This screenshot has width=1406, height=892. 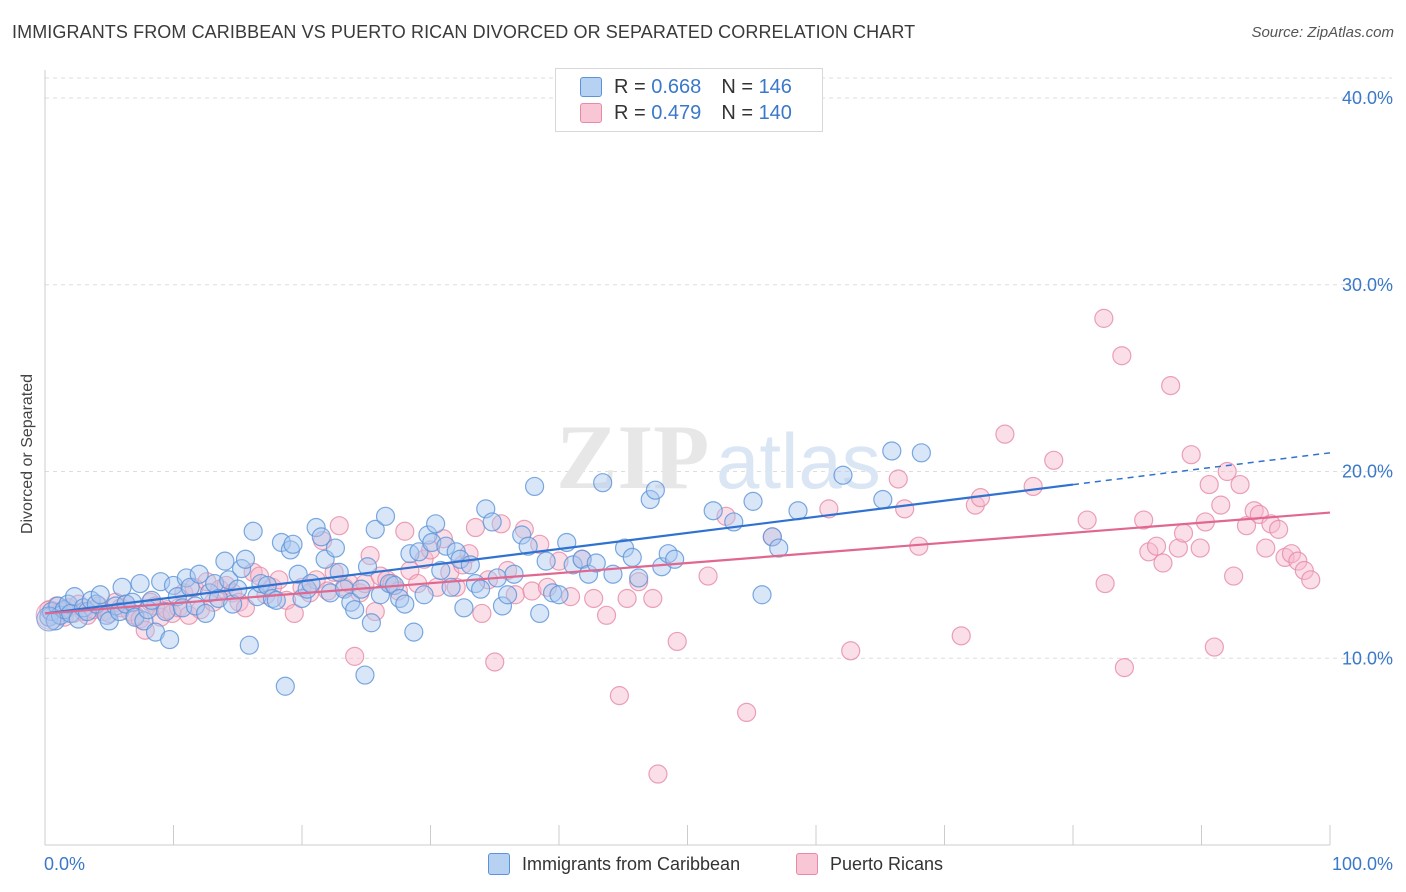 What do you see at coordinates (686, 113) in the screenshot?
I see `legend-row-puerto-rican: R = 0.479 N = 140` at bounding box center [686, 113].